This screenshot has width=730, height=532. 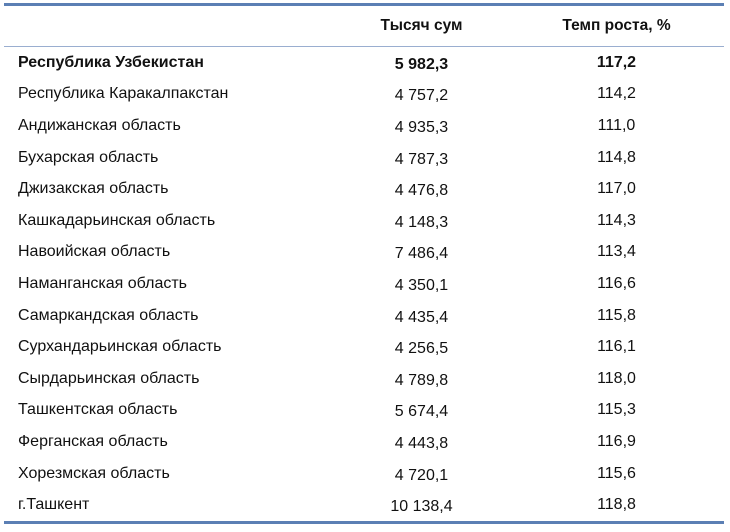 What do you see at coordinates (364, 4) in the screenshot?
I see `table-top-rule` at bounding box center [364, 4].